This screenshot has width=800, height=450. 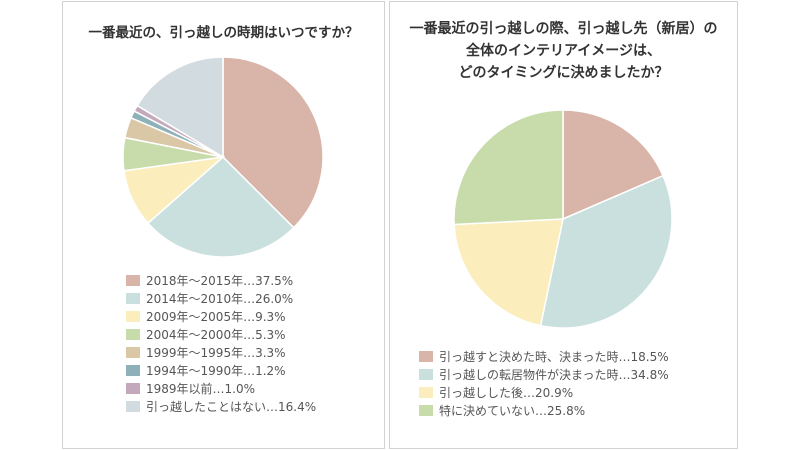 I want to click on legend-item: 2014年～2010年…26.0%, so click(x=221, y=298).